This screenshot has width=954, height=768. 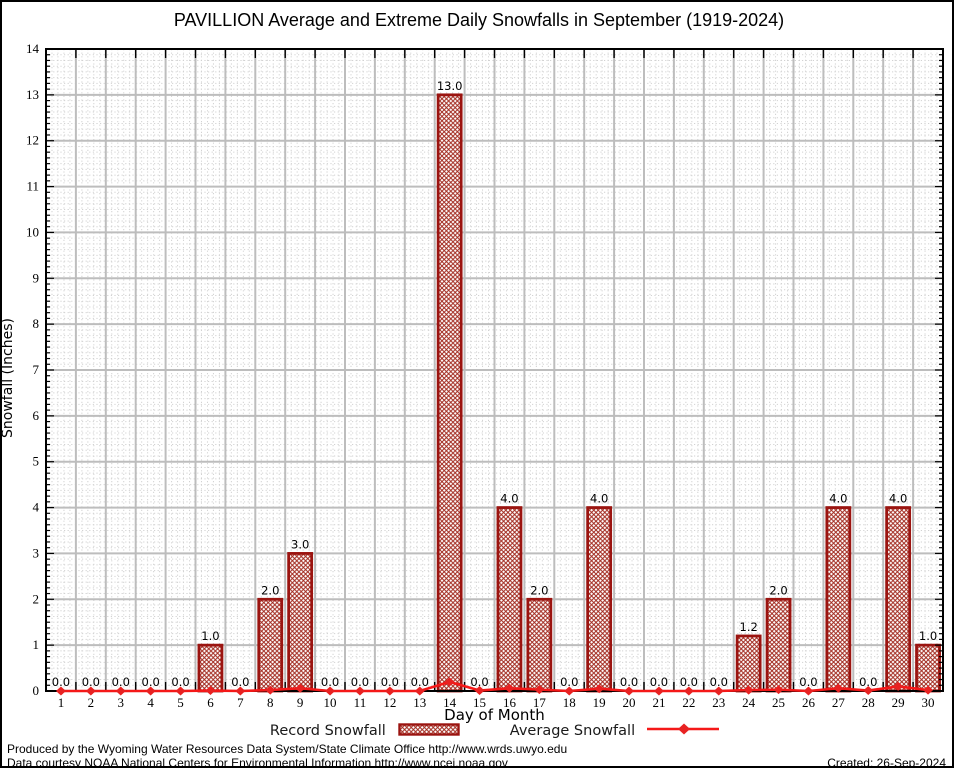 What do you see at coordinates (886, 762) in the screenshot?
I see `footer-created-date: Created: 26-Sep-2024` at bounding box center [886, 762].